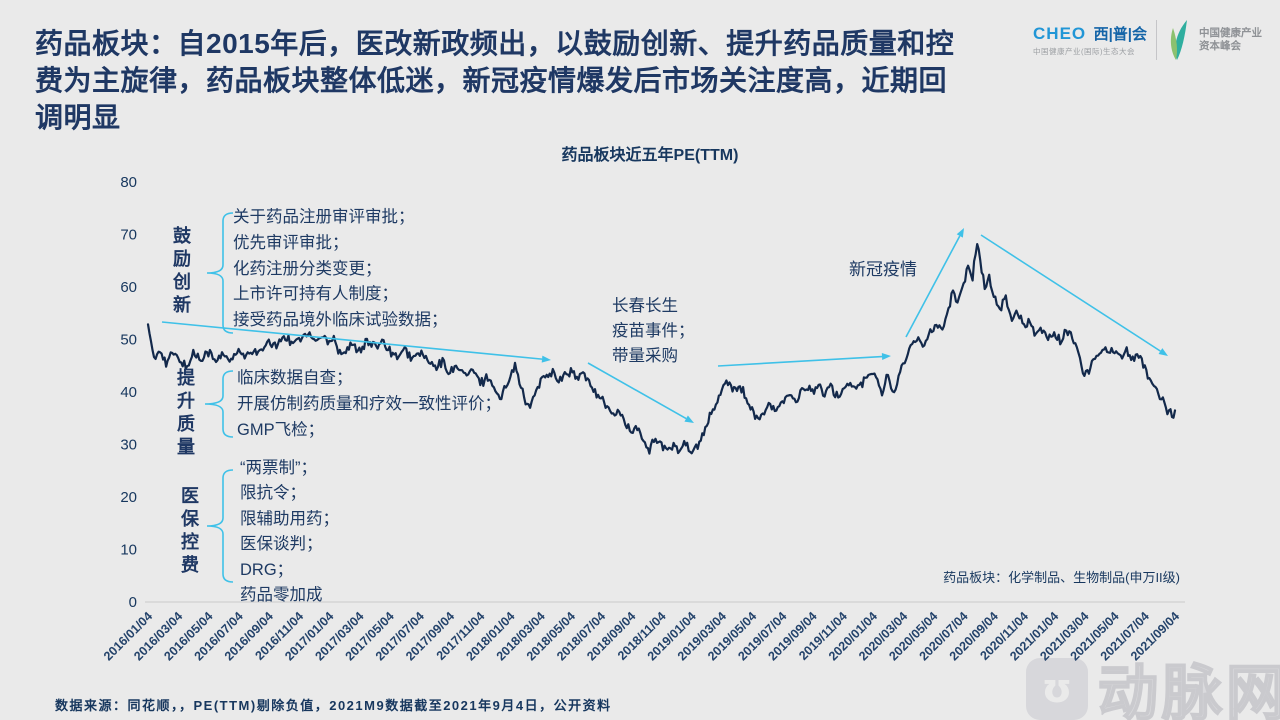  What do you see at coordinates (551, 636) in the screenshot?
I see `x-tick-label: 2018/05/04` at bounding box center [551, 636].